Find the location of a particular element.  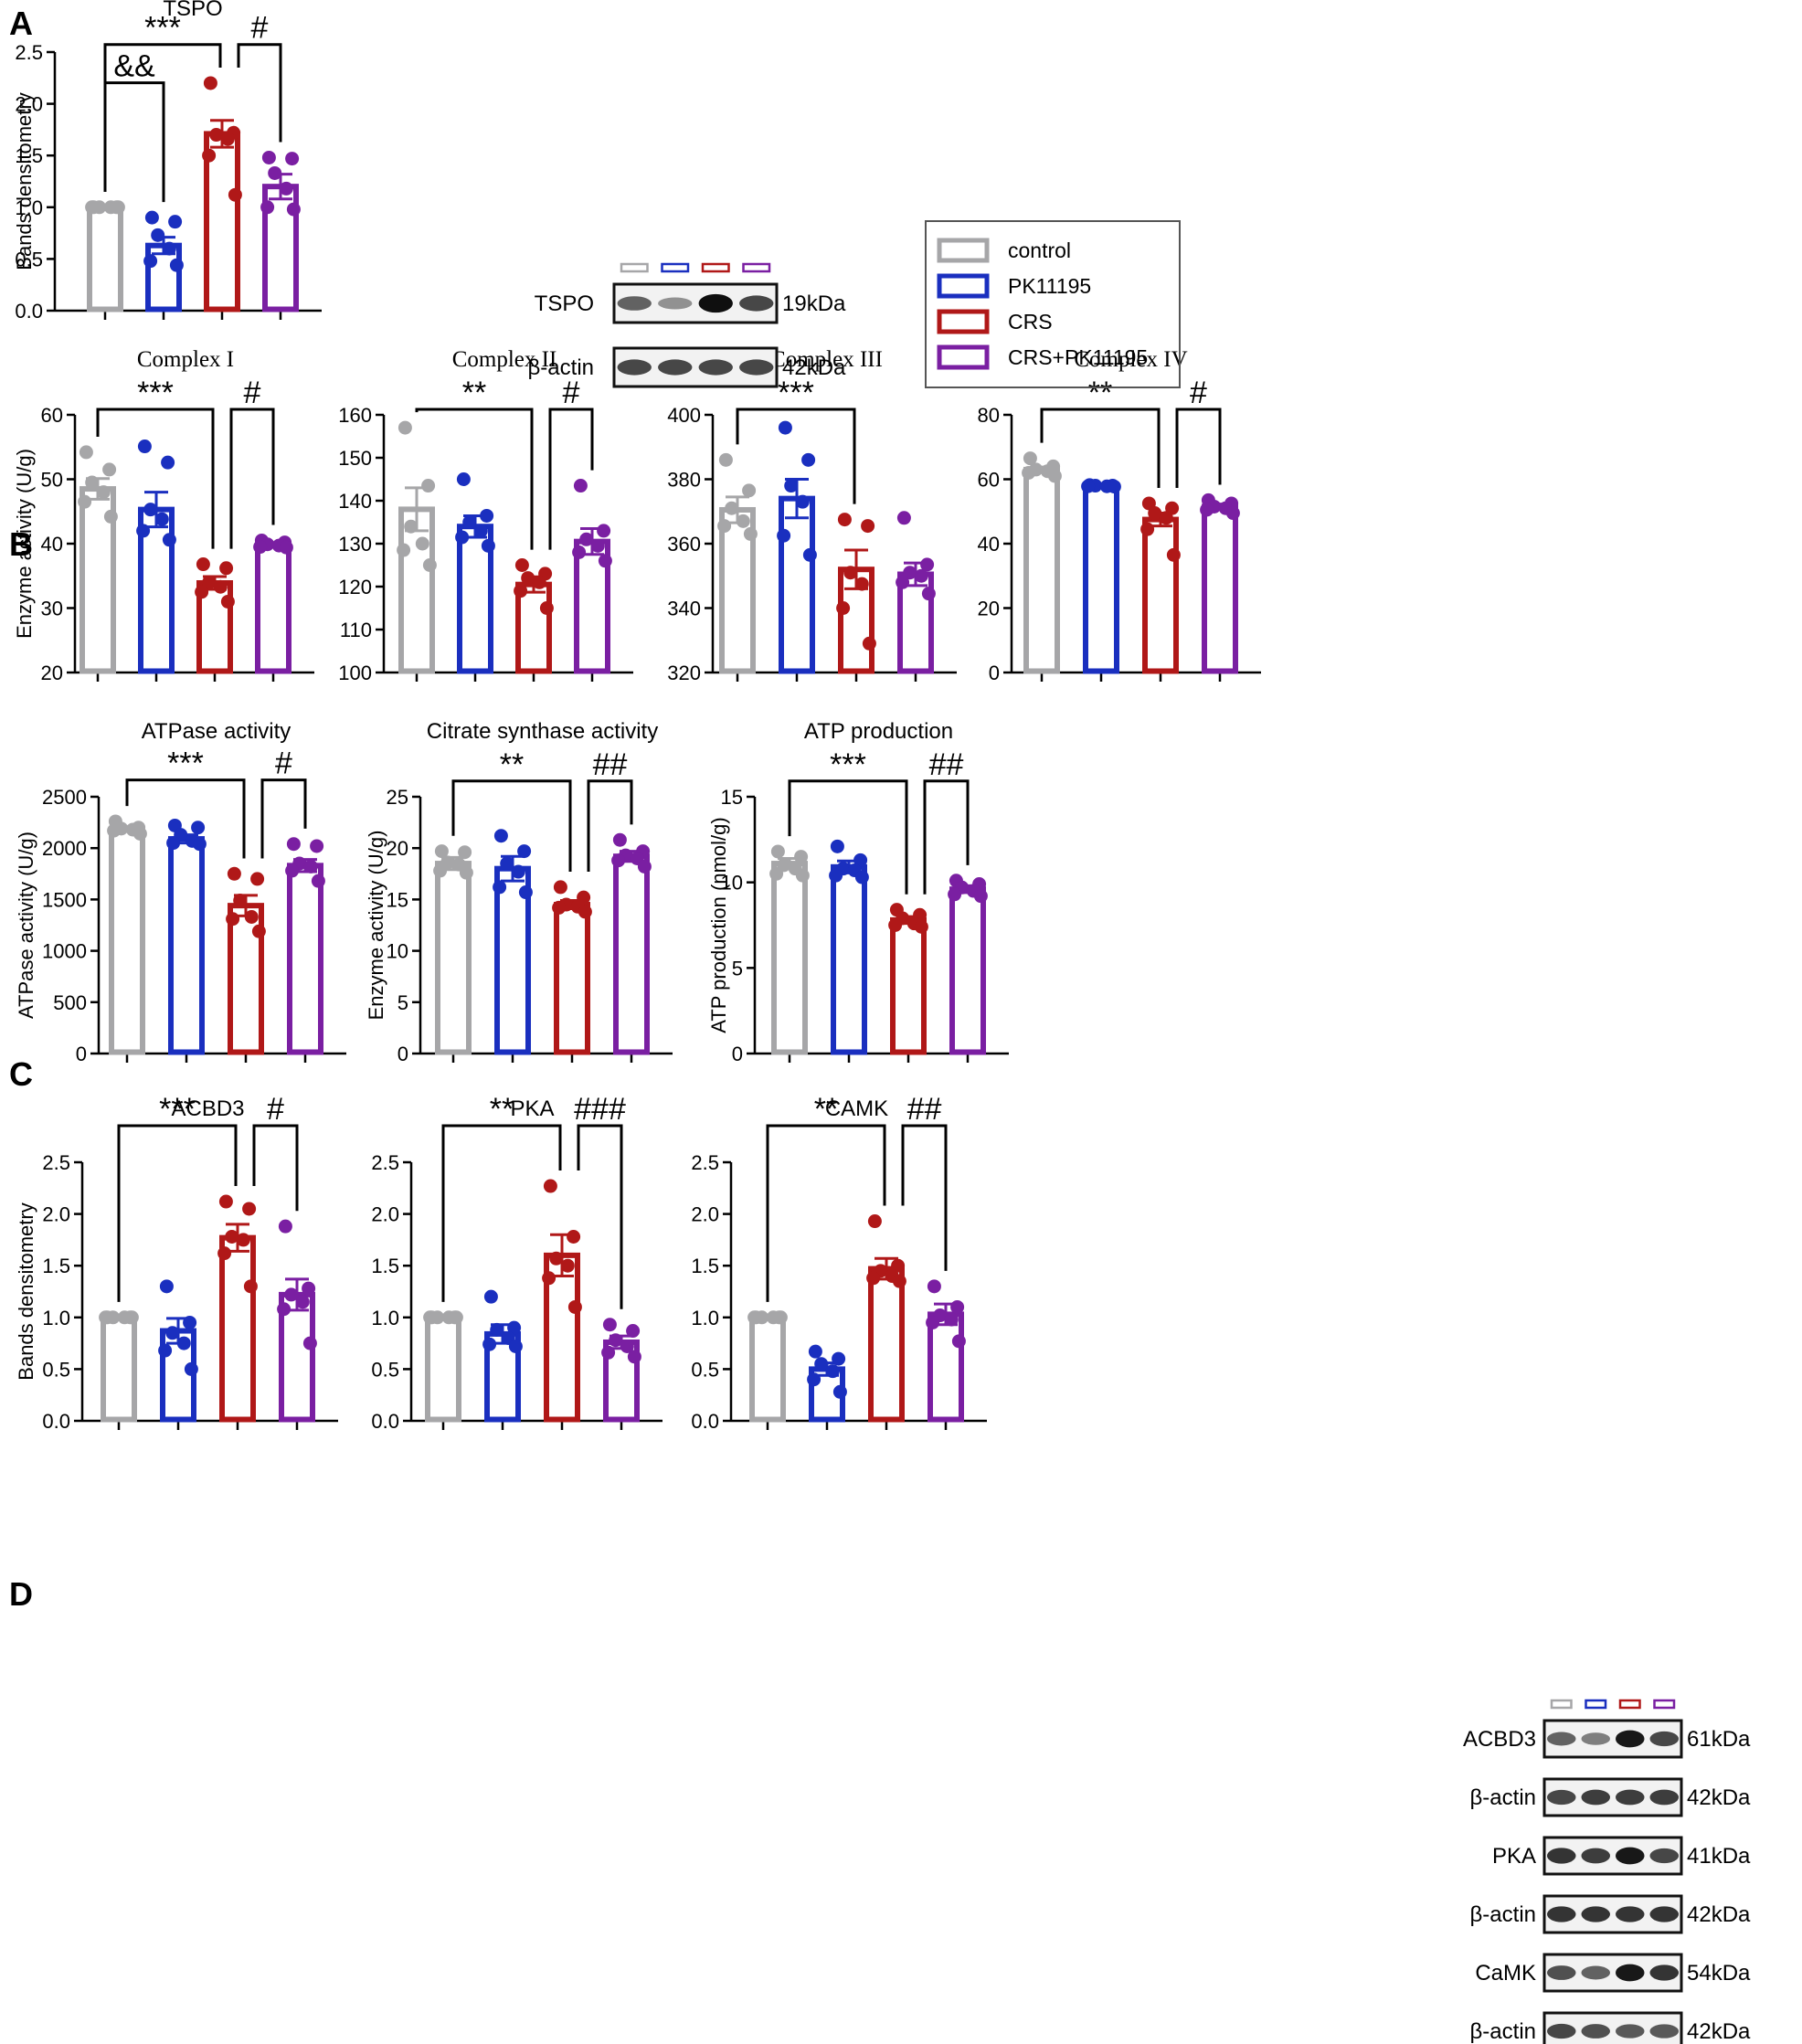

legend-frame is located at coordinates (1053, 304).